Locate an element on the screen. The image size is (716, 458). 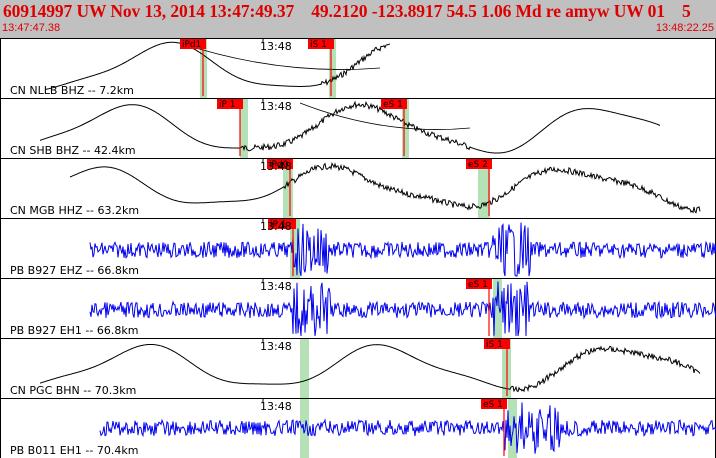
trace-panel: eS 1 13:48 PB B927 EH1 -- 66.8km is located at coordinates (358, 308).